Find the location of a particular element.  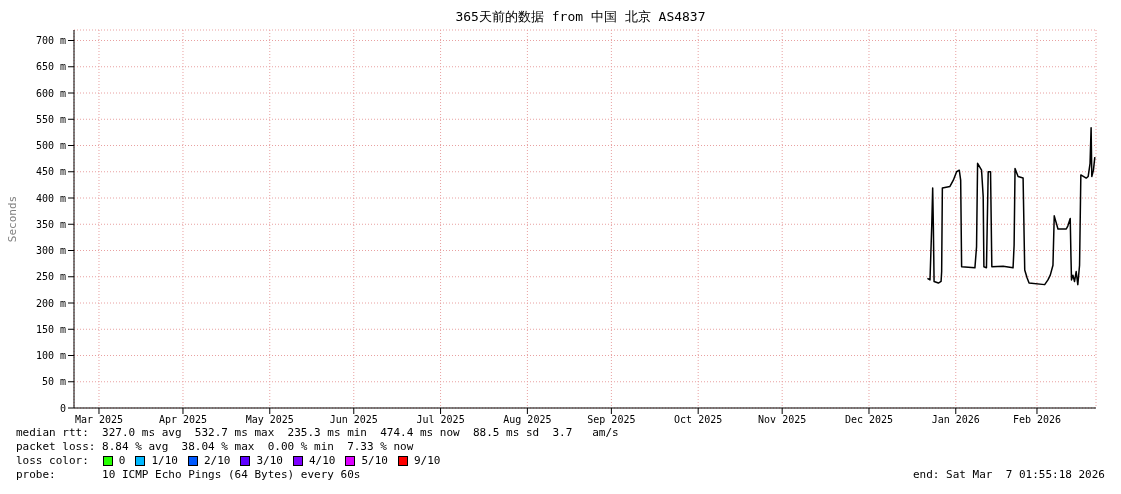

y-tick-label: 0 is located at coordinates (62, 408).